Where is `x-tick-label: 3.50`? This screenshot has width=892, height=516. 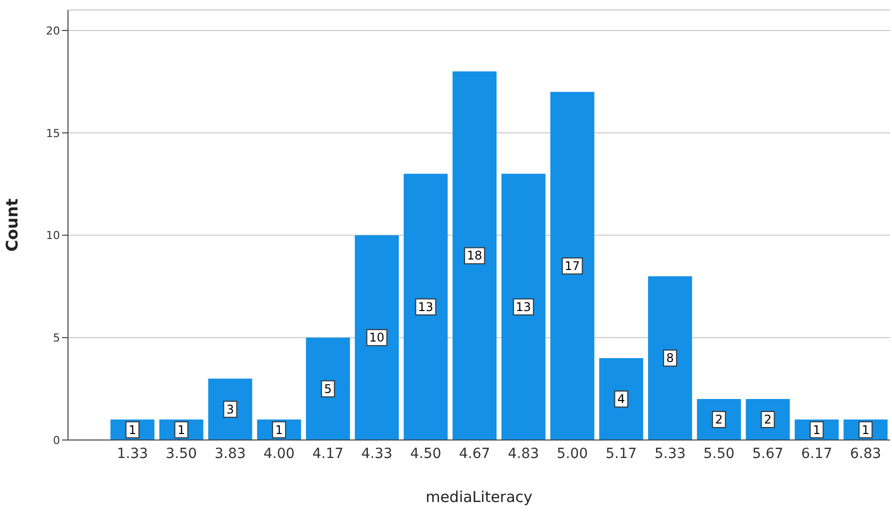 x-tick-label: 3.50 is located at coordinates (181, 454).